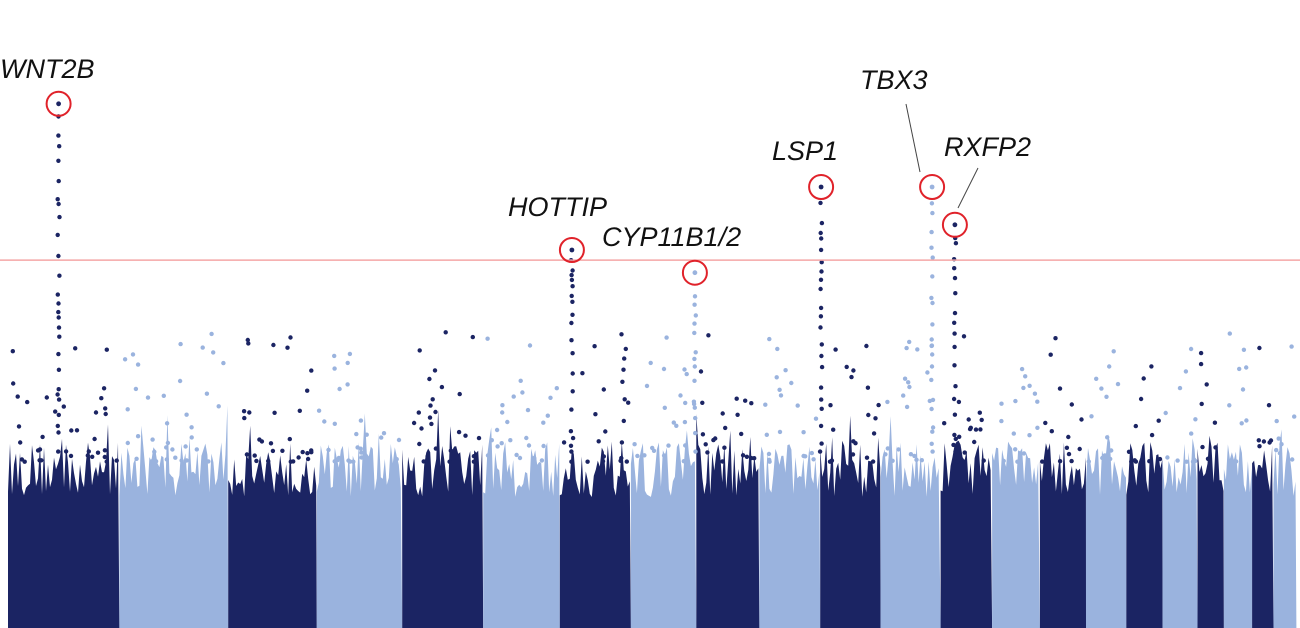  What do you see at coordinates (1062, 535) in the screenshot?
I see `chromosome-15-body` at bounding box center [1062, 535].